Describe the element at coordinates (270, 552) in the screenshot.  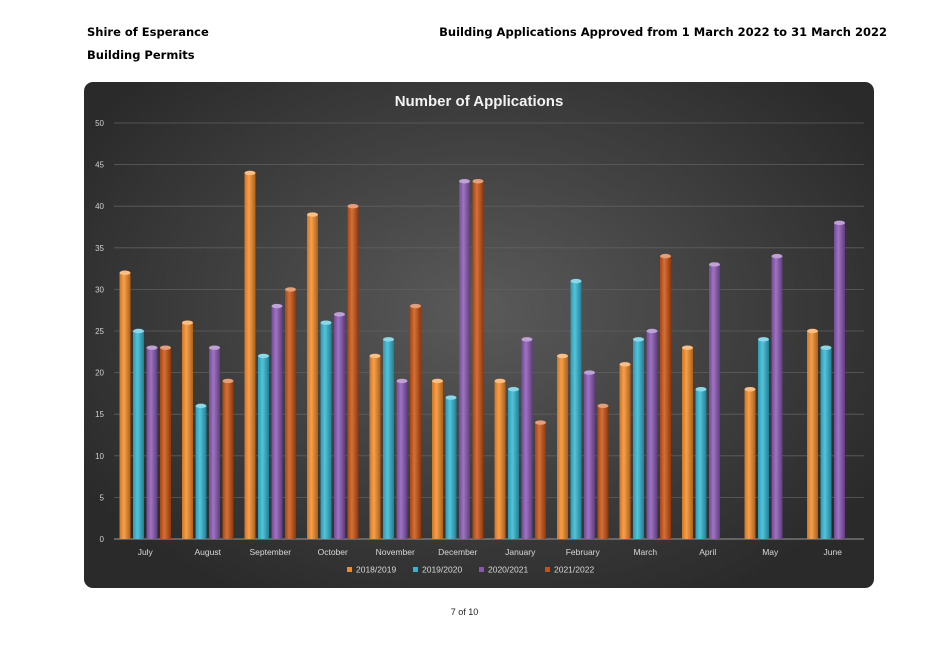
I see `x-tick-label: September` at that location.